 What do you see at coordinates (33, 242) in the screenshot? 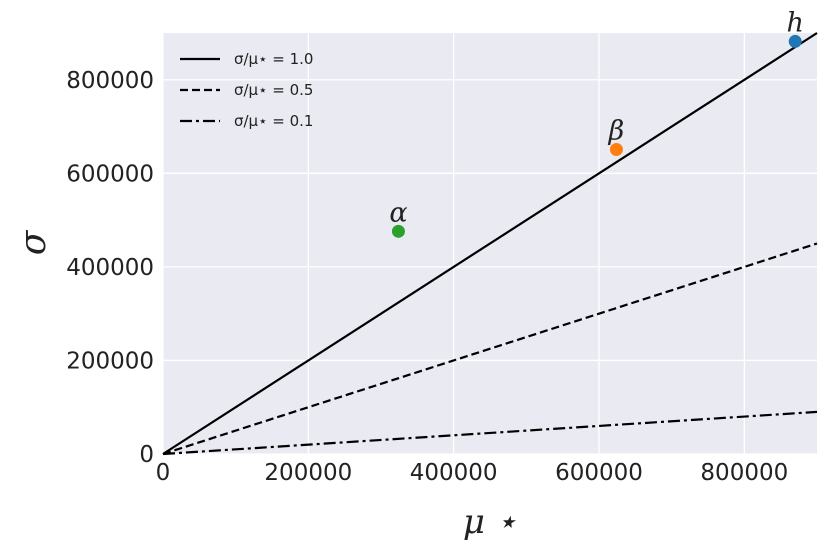
I see `y-axis-label: σ` at bounding box center [33, 242].